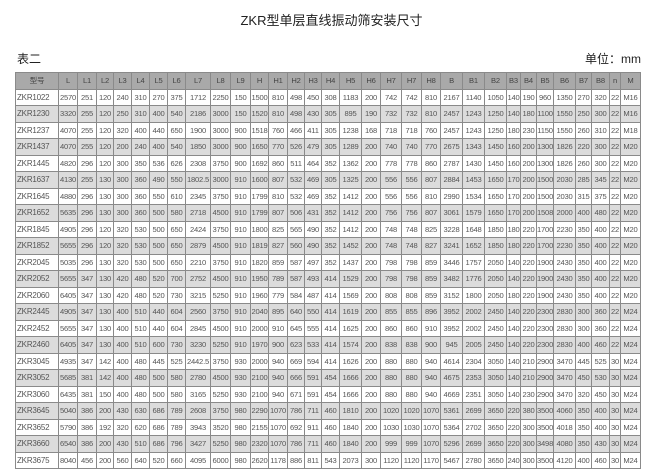 The image size is (663, 469). Describe the element at coordinates (198, 427) in the screenshot. I see `table-cell: 3943` at that location.